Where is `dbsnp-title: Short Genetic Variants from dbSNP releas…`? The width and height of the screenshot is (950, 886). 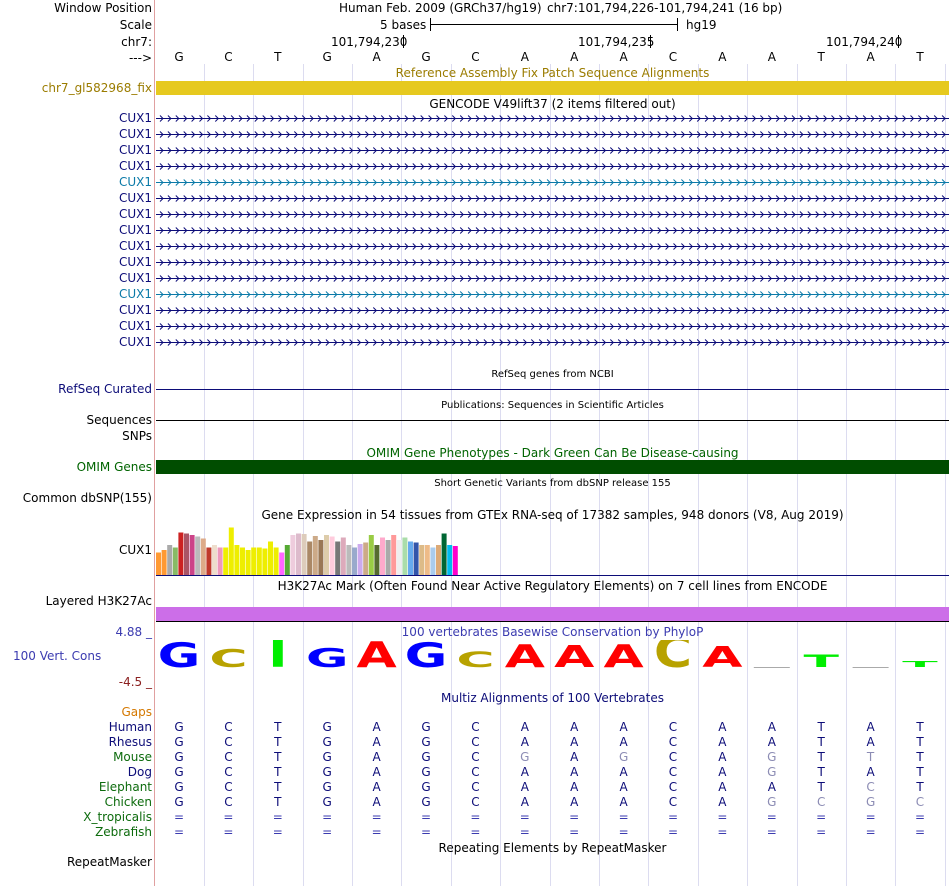
dbsnp-title: Short Genetic Variants from dbSNP releas… is located at coordinates (552, 483).